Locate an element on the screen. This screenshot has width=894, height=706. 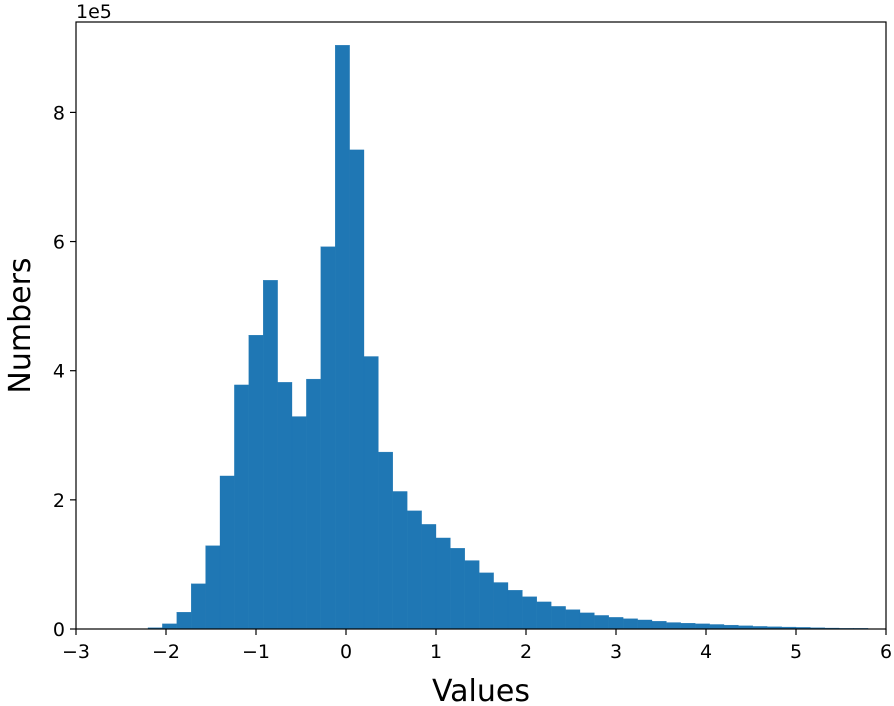
y-offset-text: 1e5 is located at coordinates (94, 12).